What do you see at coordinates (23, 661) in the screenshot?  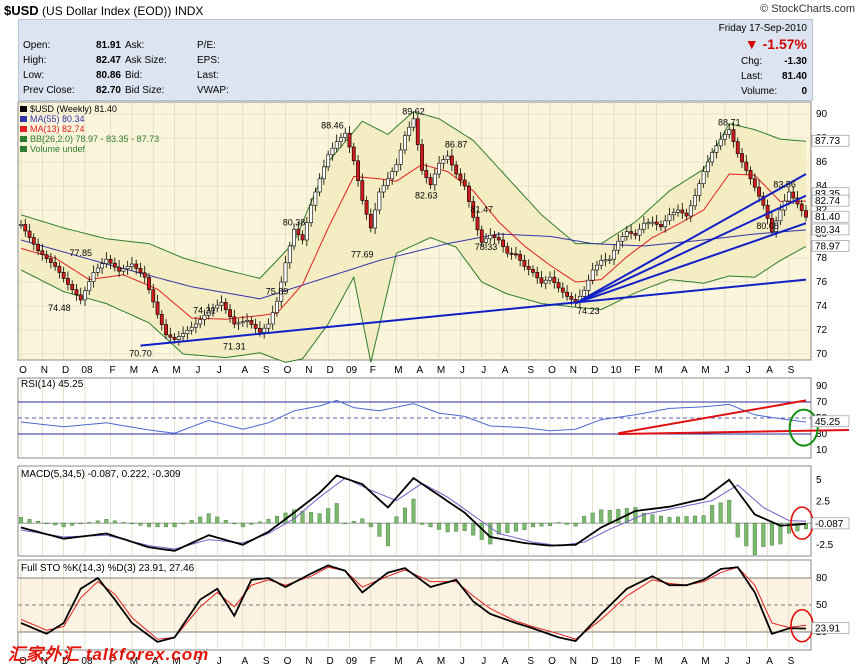 I see `sto-x-tick-label: O` at bounding box center [23, 661].